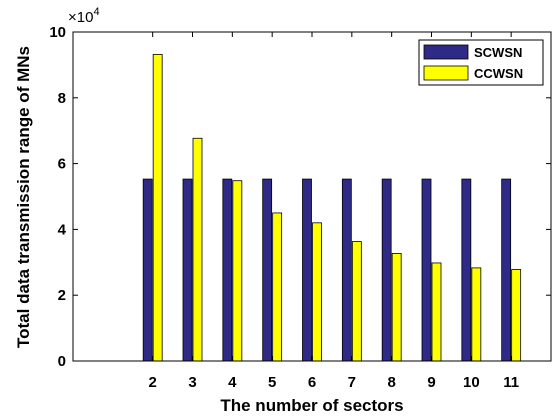  What do you see at coordinates (80, 17) in the screenshot?
I see `y-axis-multiplier-base: ×10` at bounding box center [80, 17].